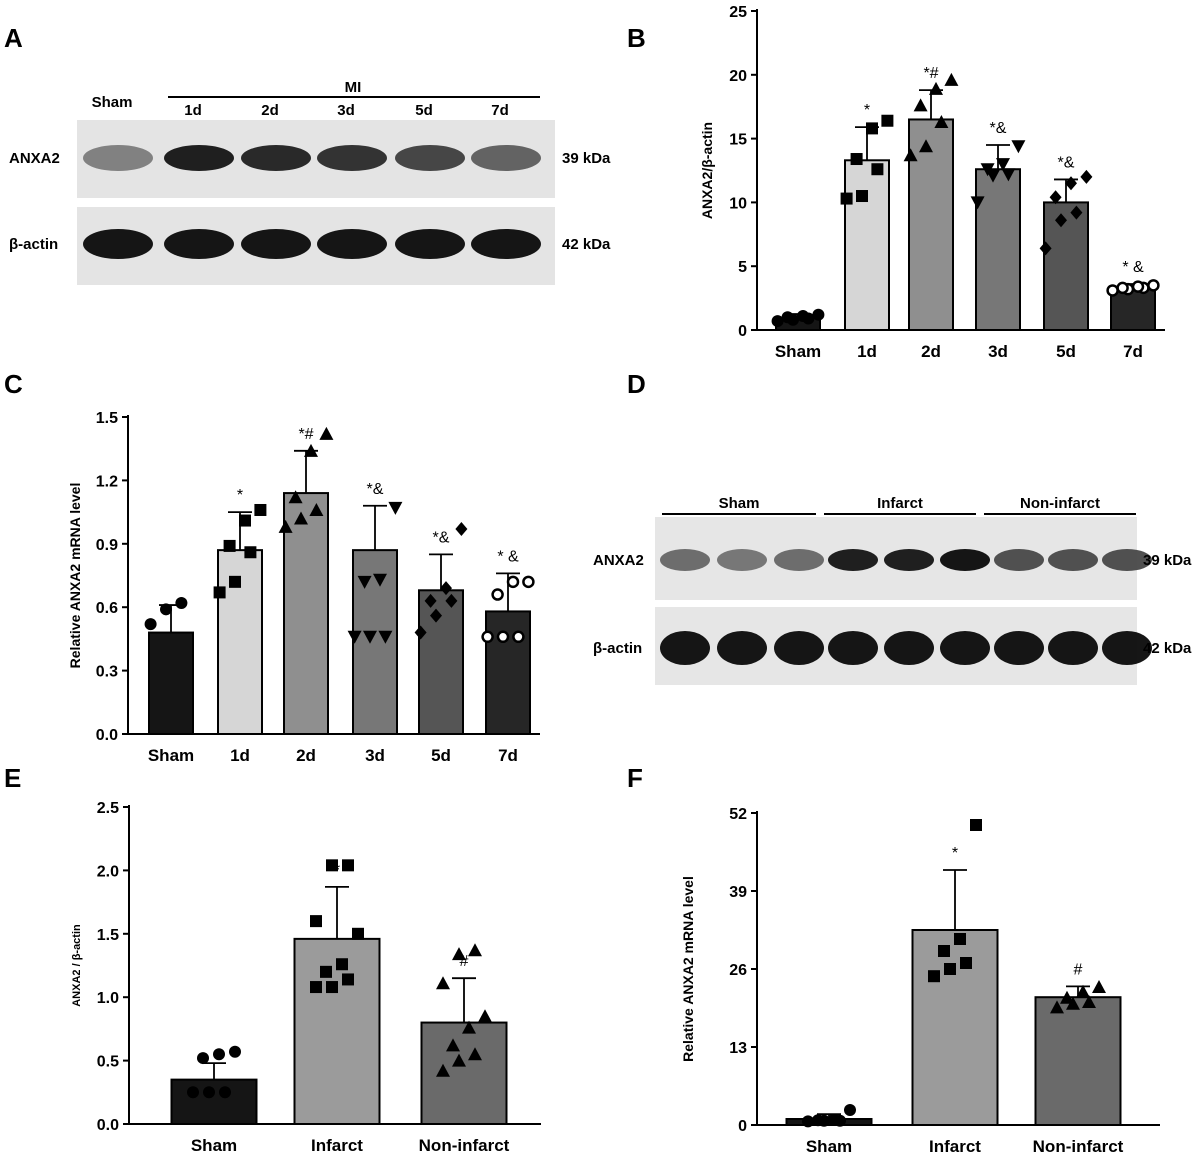 The image size is (1200, 1158). I want to click on y-tick-label: 25, so click(738, 12).